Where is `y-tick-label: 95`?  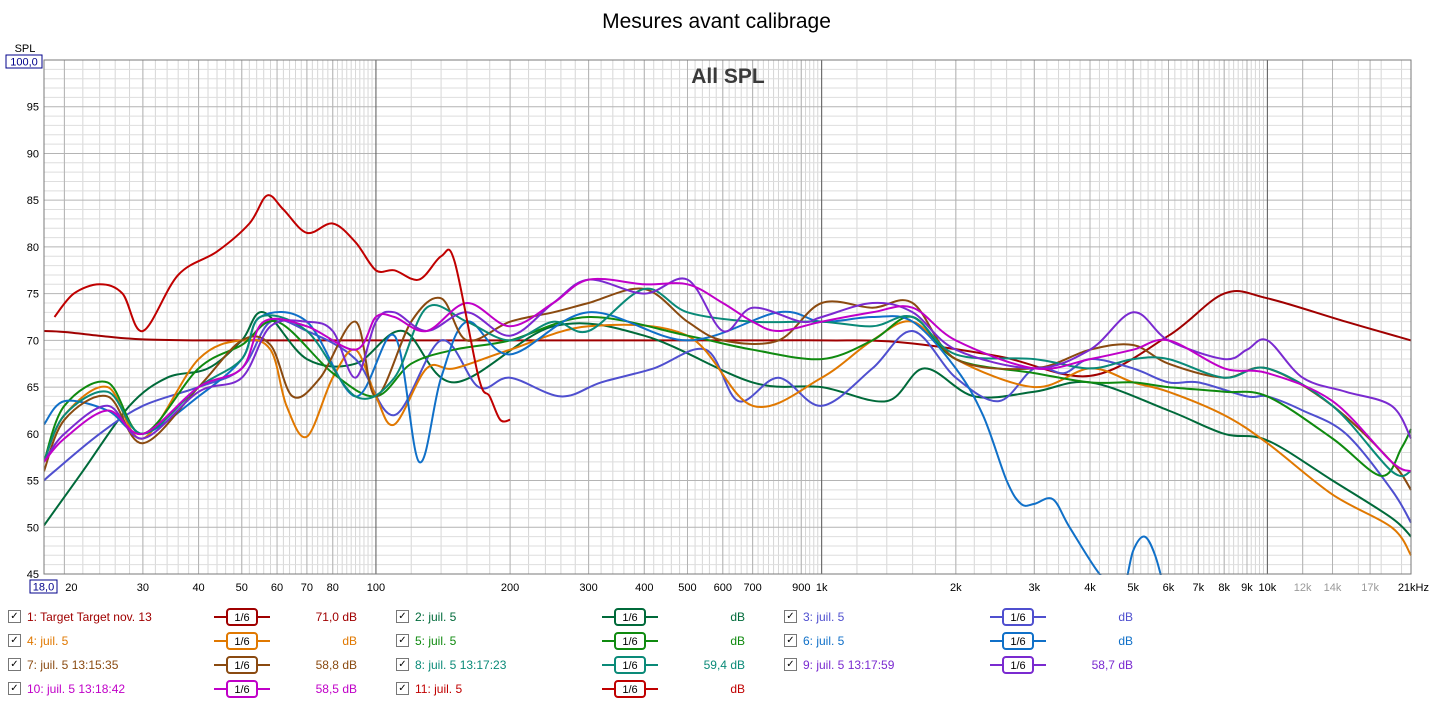
y-tick-label: 95 is located at coordinates (33, 108).